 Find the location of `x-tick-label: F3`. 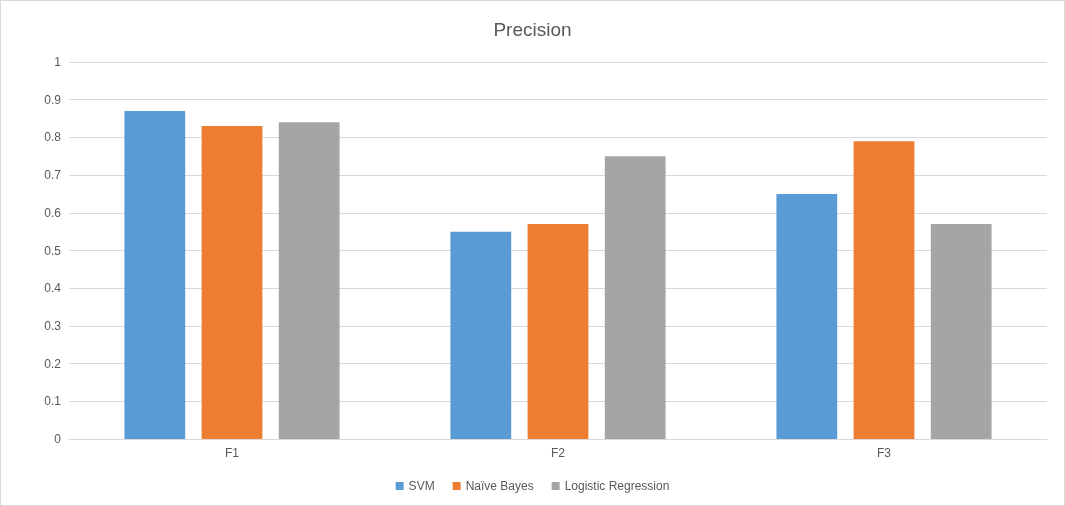

x-tick-label: F3 is located at coordinates (884, 453).